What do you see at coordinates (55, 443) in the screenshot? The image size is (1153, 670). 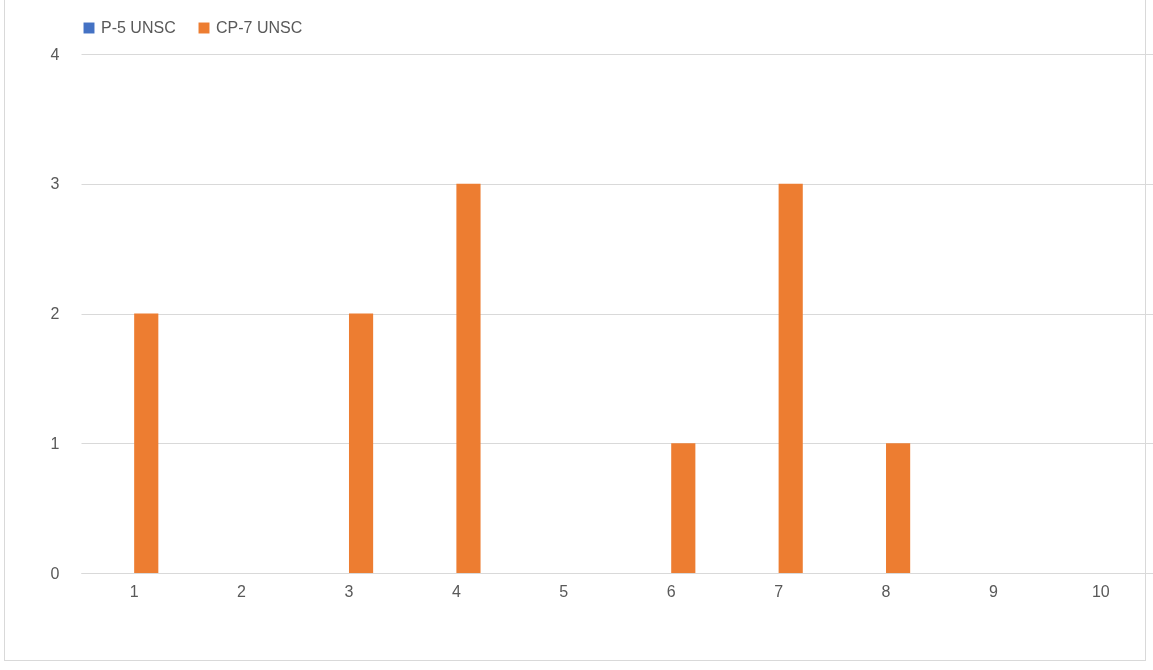 I see `y-tick-label: 1` at bounding box center [55, 443].